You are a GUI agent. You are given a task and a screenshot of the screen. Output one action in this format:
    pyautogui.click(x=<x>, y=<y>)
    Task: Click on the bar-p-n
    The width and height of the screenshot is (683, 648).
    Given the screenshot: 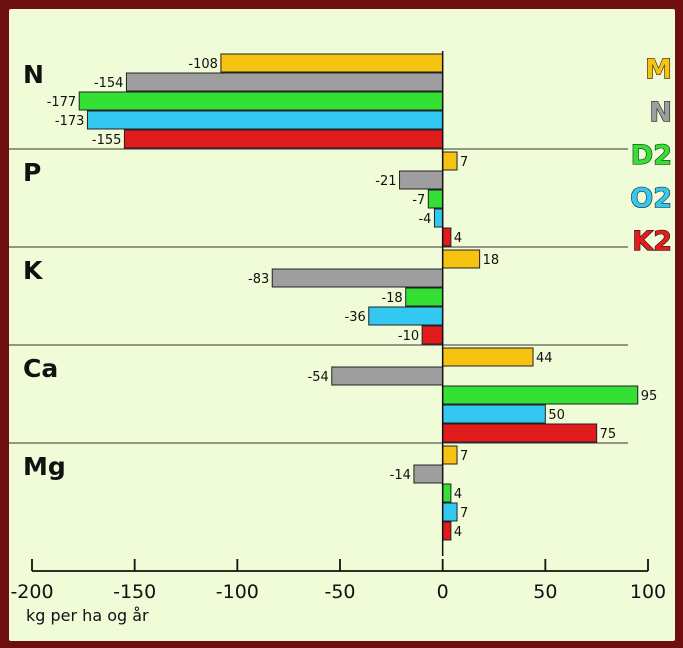 What is the action you would take?
    pyautogui.click(x=421, y=180)
    